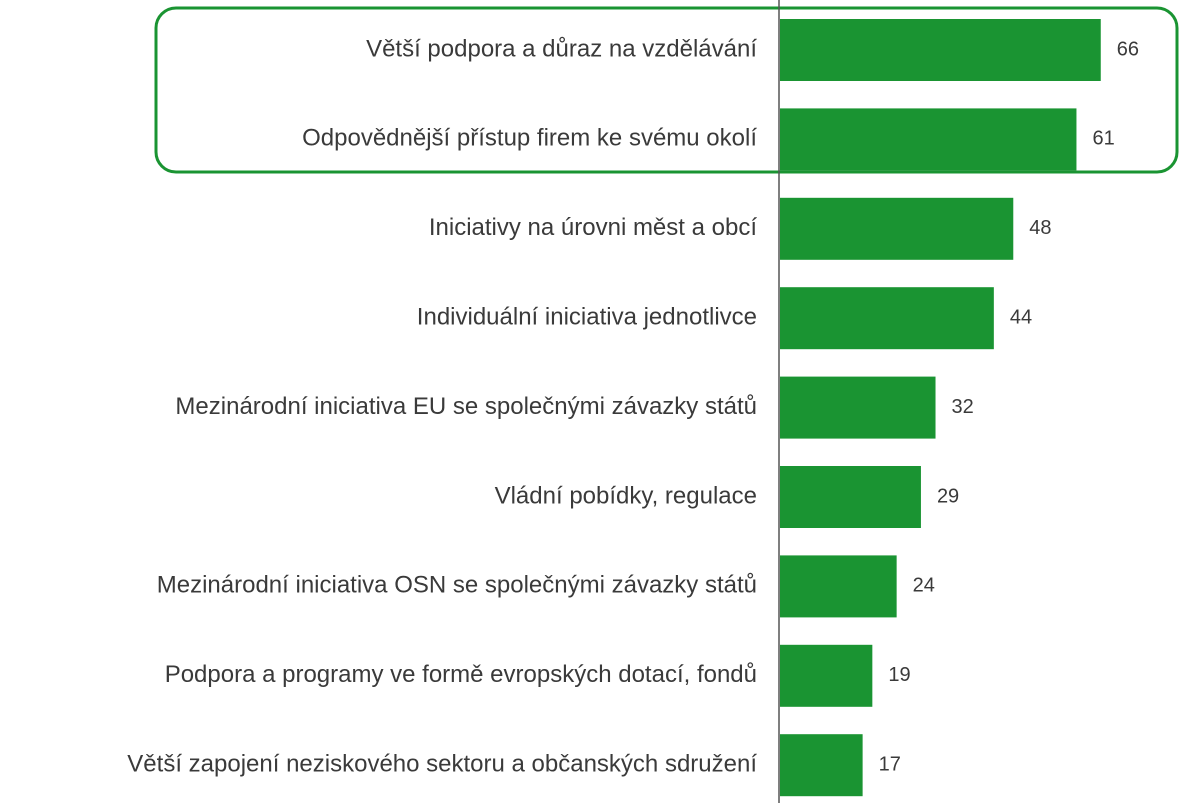 The image size is (1180, 803). Describe the element at coordinates (1040, 228) in the screenshot. I see `value-label: 48` at that location.